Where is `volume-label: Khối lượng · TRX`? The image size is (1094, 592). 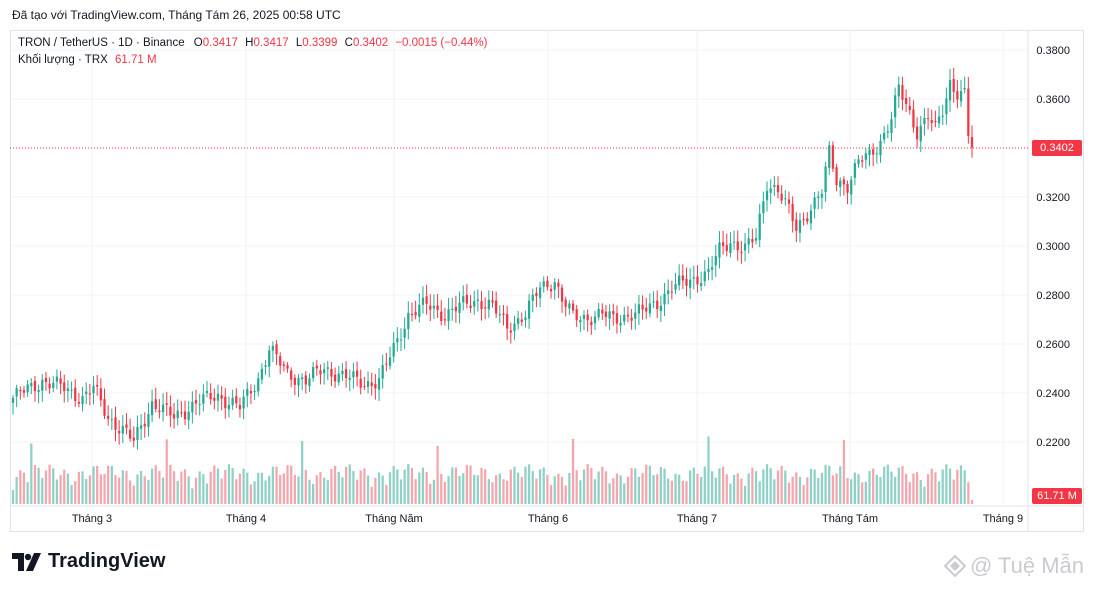 volume-label: Khối lượng · TRX is located at coordinates (63, 60).